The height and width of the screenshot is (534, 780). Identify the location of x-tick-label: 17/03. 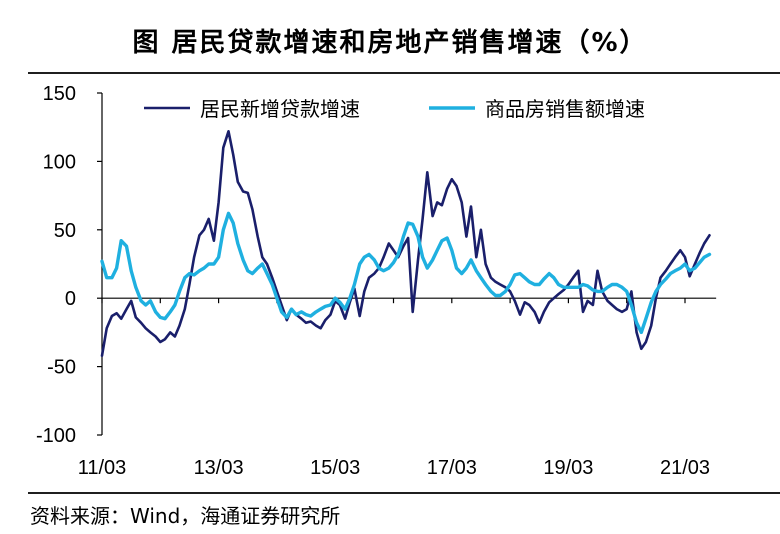
(452, 468).